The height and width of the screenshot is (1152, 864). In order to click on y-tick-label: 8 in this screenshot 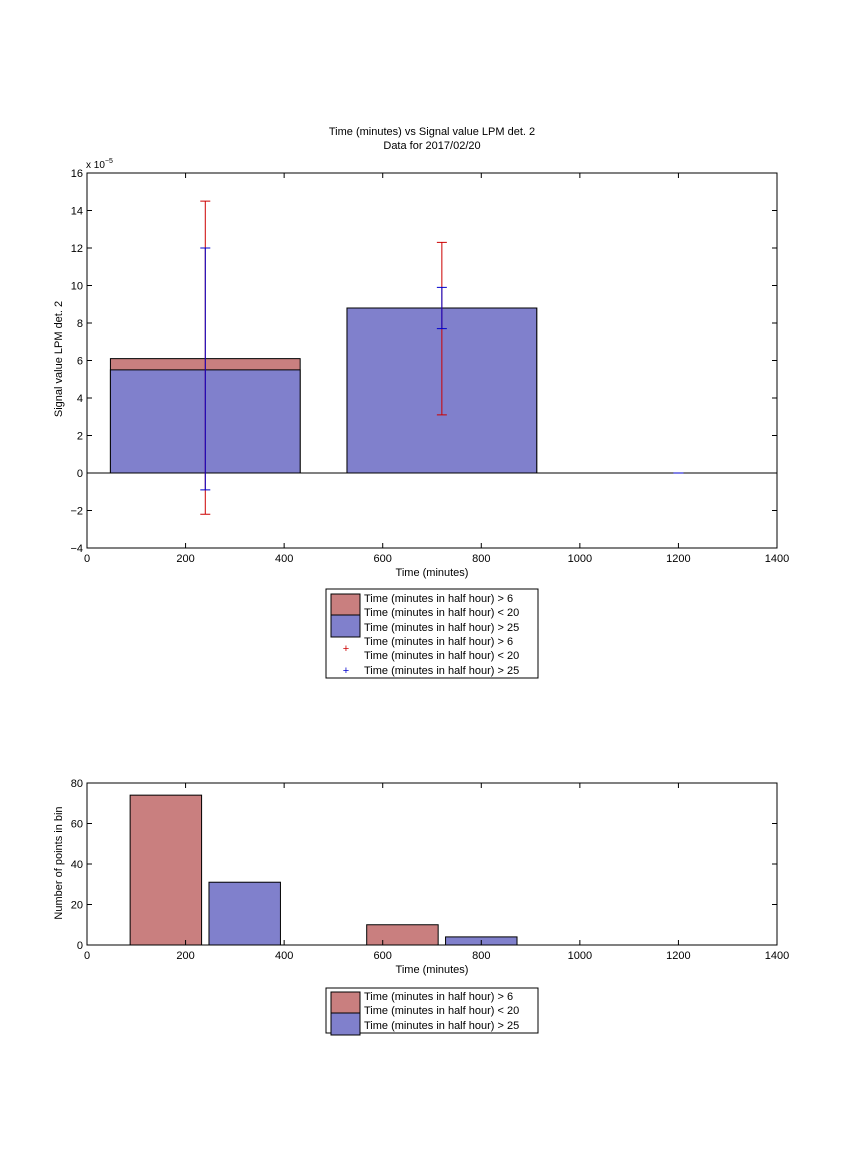, I will do `click(80, 324)`.